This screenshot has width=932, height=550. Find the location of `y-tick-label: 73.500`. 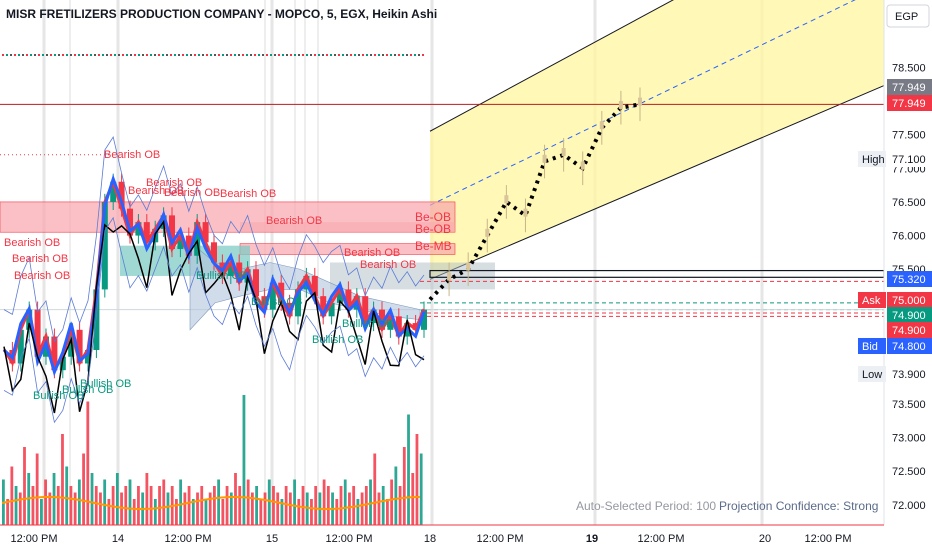

y-tick-label: 73.500 is located at coordinates (909, 405).